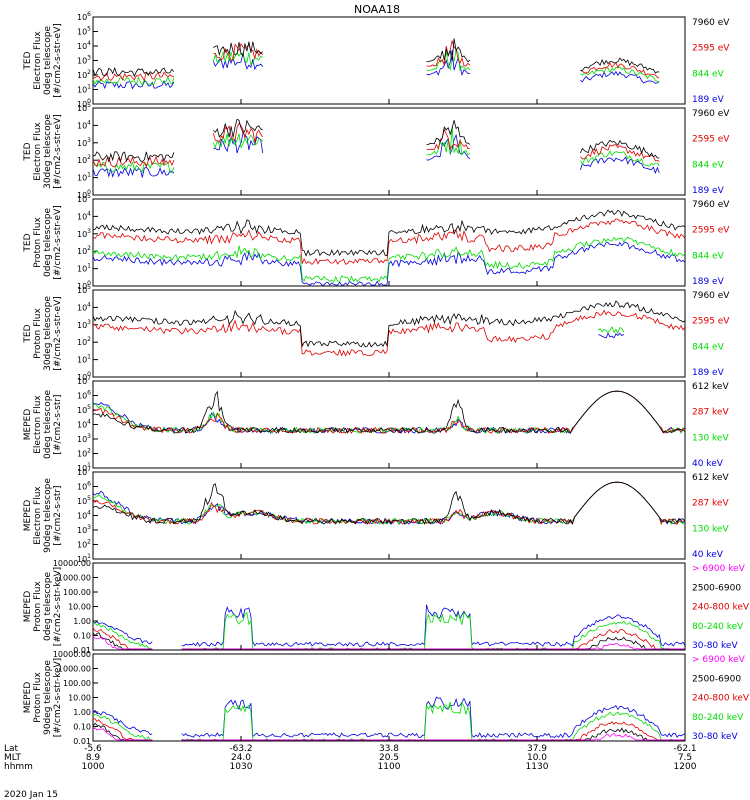  I want to click on x-tick-label: -5.6, so click(93, 749).